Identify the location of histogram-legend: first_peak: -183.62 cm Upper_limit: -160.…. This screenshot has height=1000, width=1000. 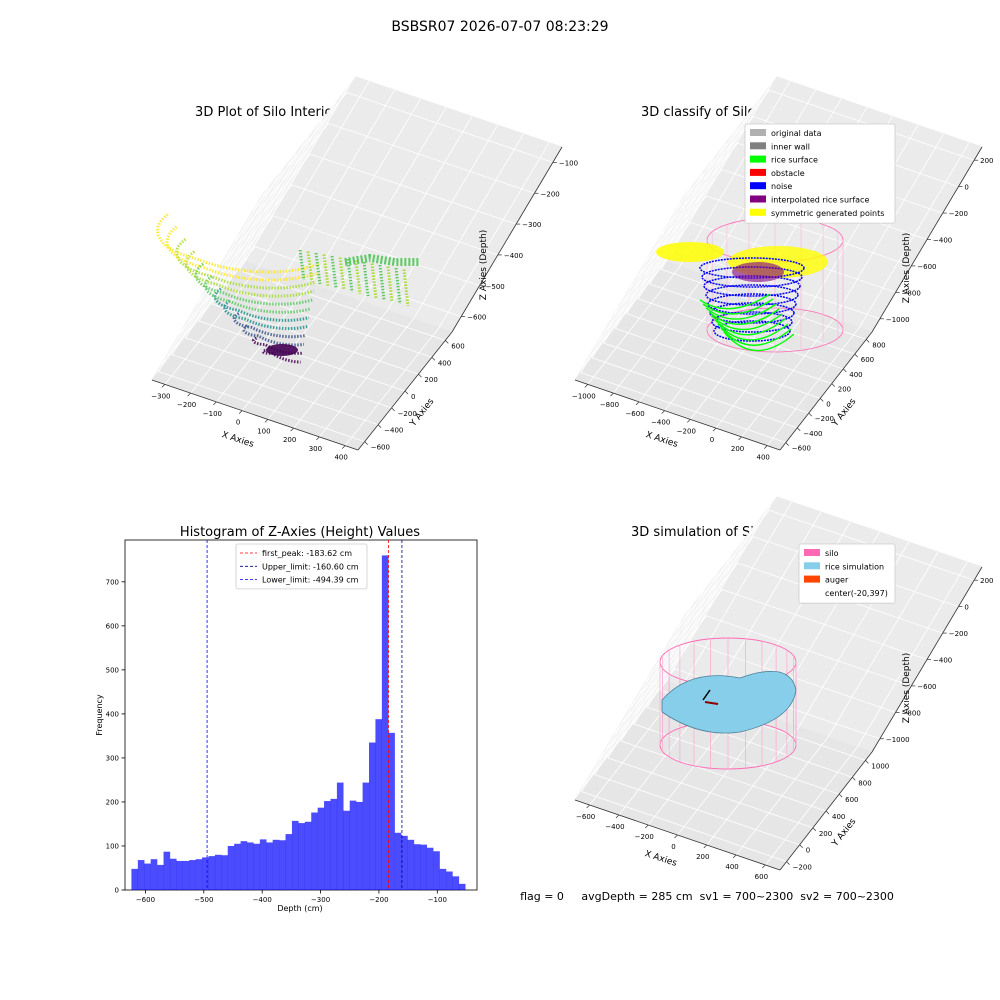
(301, 566).